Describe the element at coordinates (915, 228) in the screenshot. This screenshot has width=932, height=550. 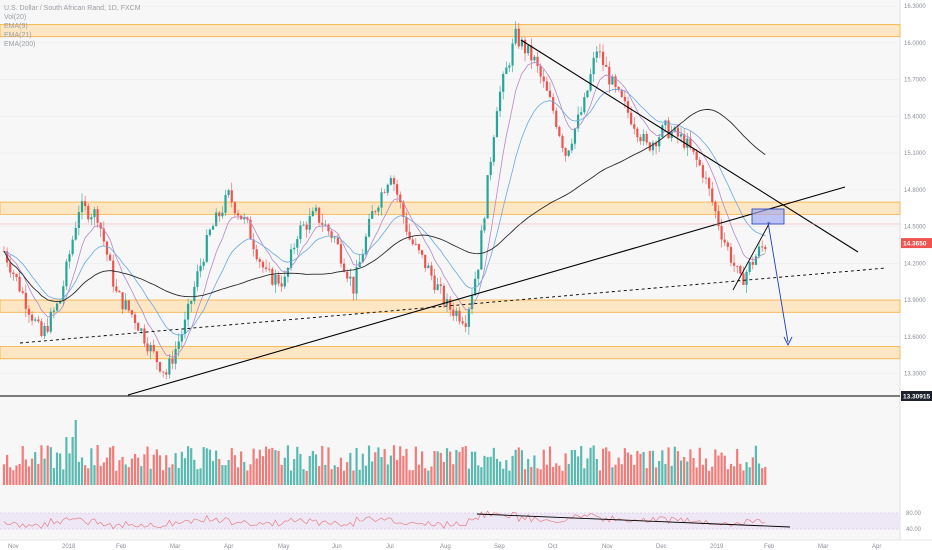
I see `price-tick-label-6: 14.5000` at that location.